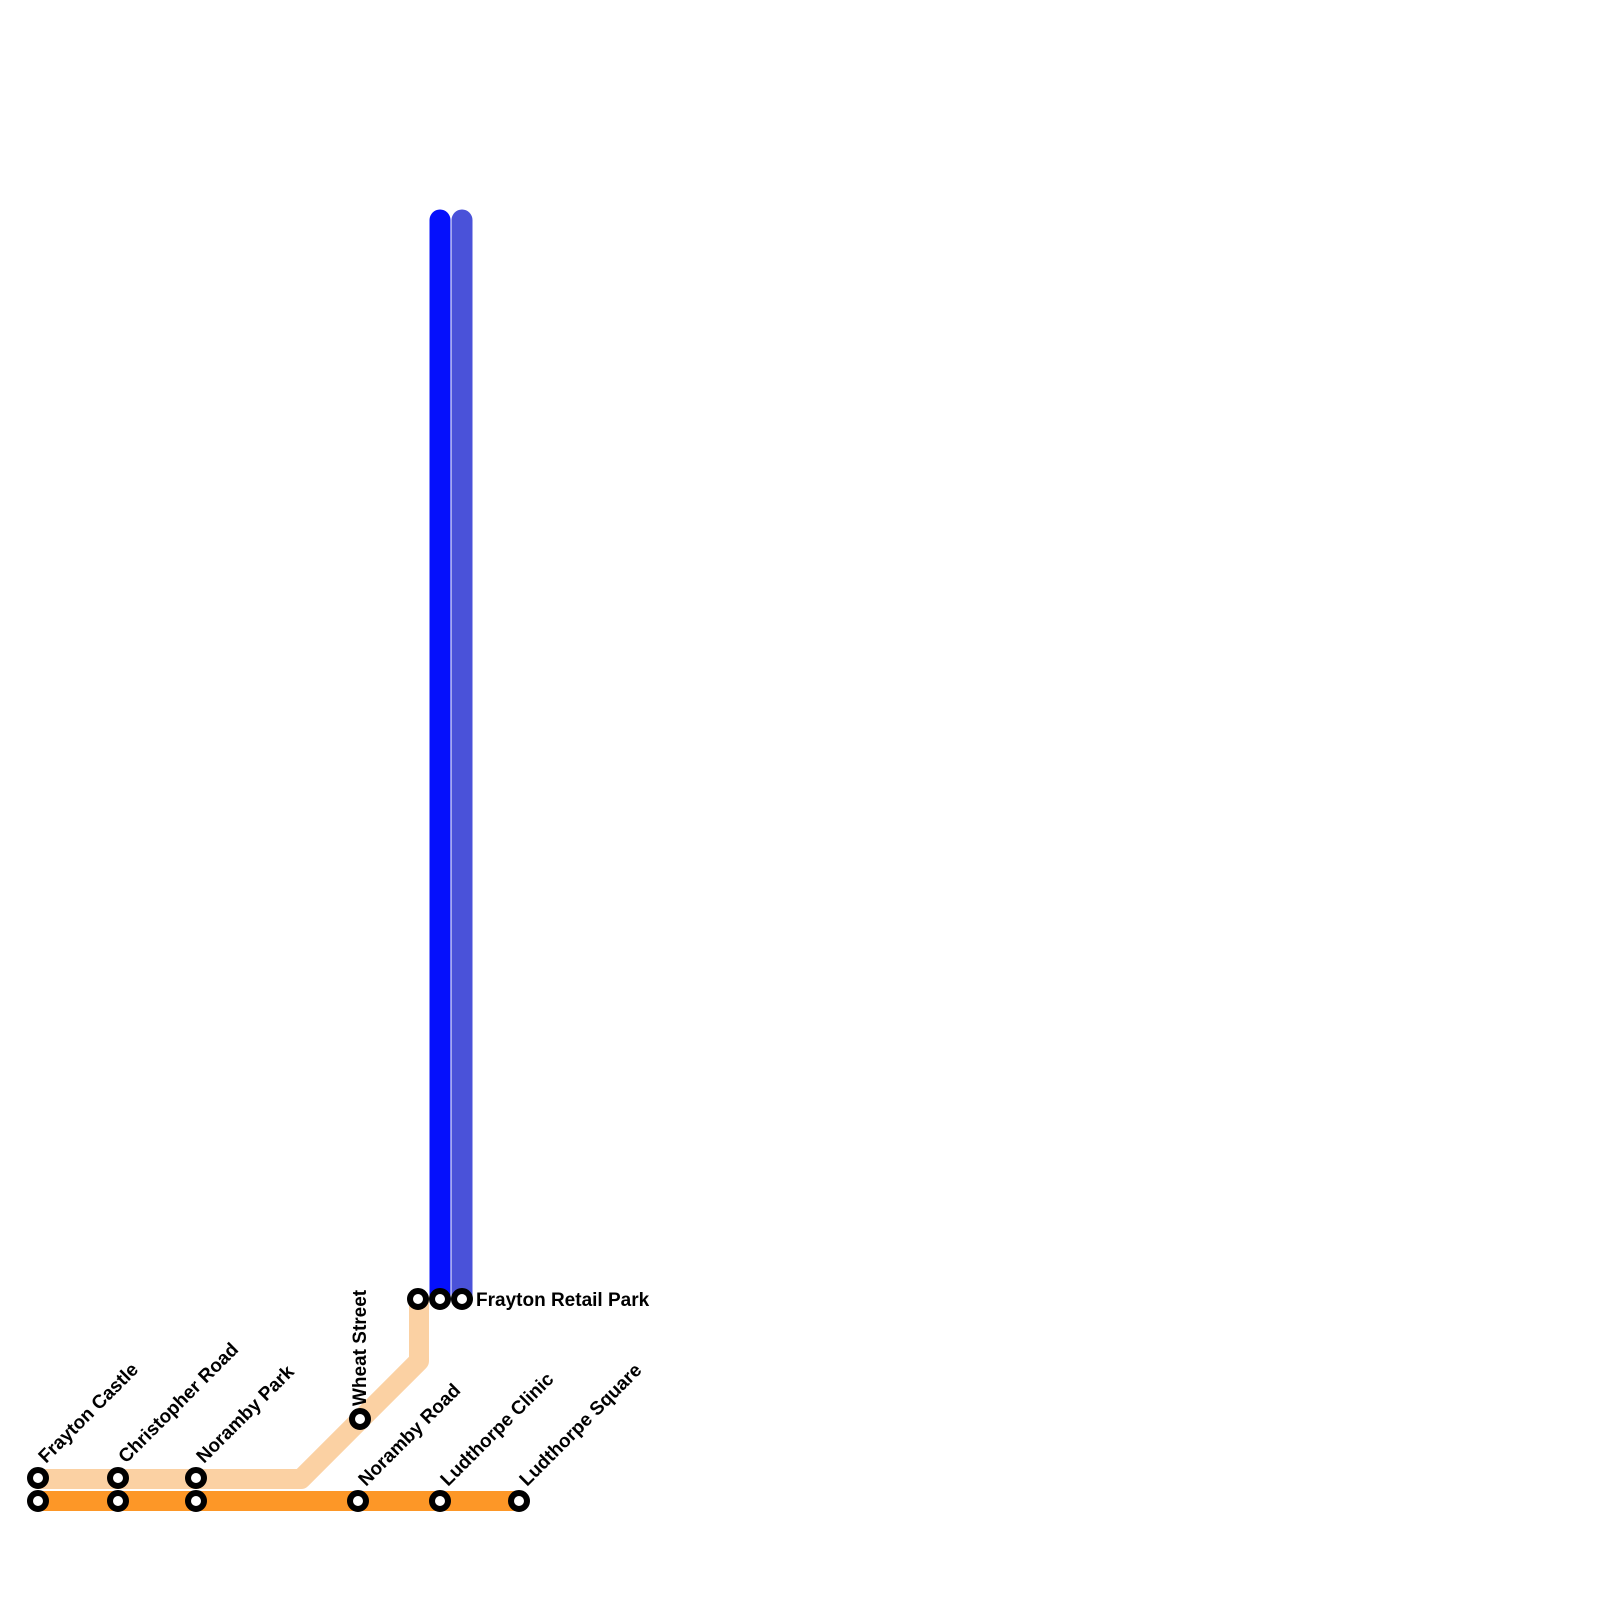 This screenshot has width=1600, height=1600. What do you see at coordinates (358, 1501) in the screenshot?
I see `station-marker-noramby-road` at bounding box center [358, 1501].